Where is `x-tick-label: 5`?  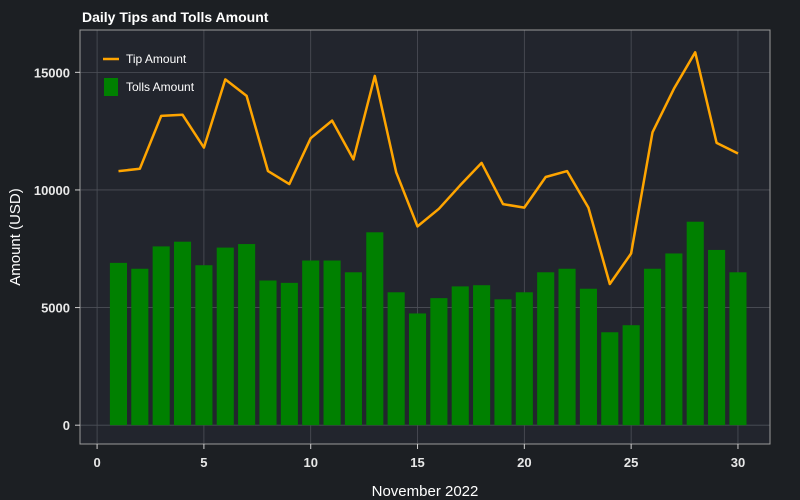 x-tick-label: 5 is located at coordinates (203, 462).